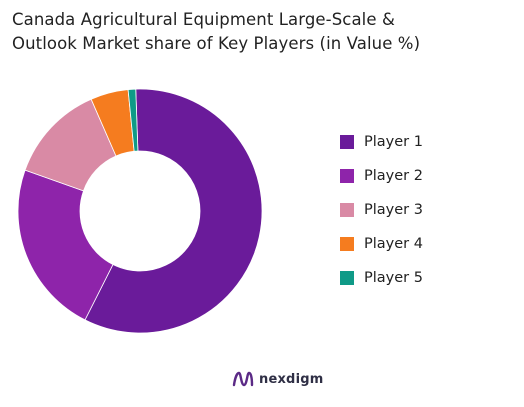  I want to click on legend-item-player-2: Player 2, so click(381, 176).